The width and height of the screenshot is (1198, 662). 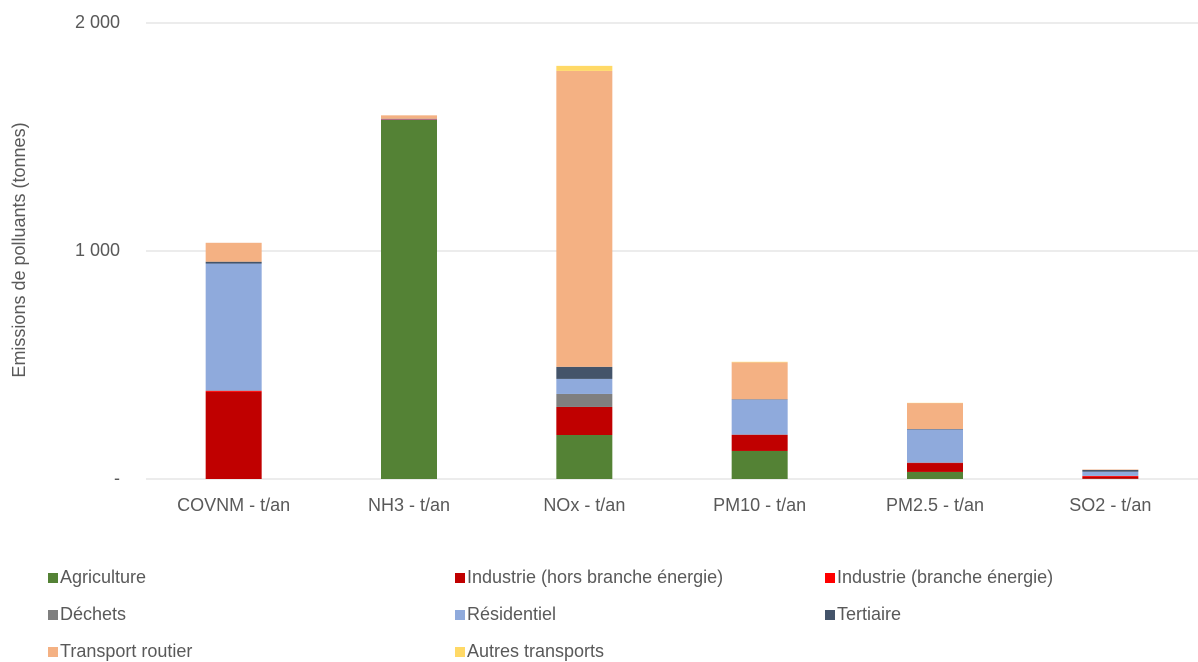 I want to click on x-tick-label: NOx - t/an, so click(x=584, y=505).